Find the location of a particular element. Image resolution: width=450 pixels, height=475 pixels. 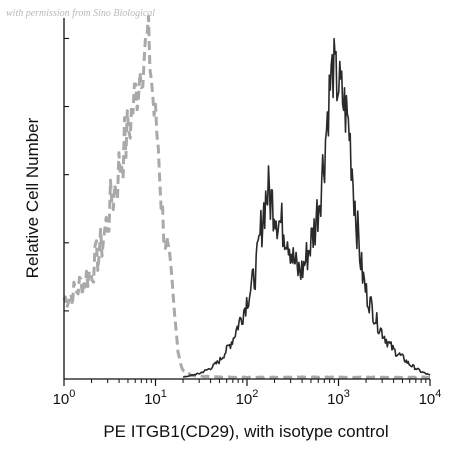

watermark: with permission from Sino Biological is located at coordinates (81, 13).